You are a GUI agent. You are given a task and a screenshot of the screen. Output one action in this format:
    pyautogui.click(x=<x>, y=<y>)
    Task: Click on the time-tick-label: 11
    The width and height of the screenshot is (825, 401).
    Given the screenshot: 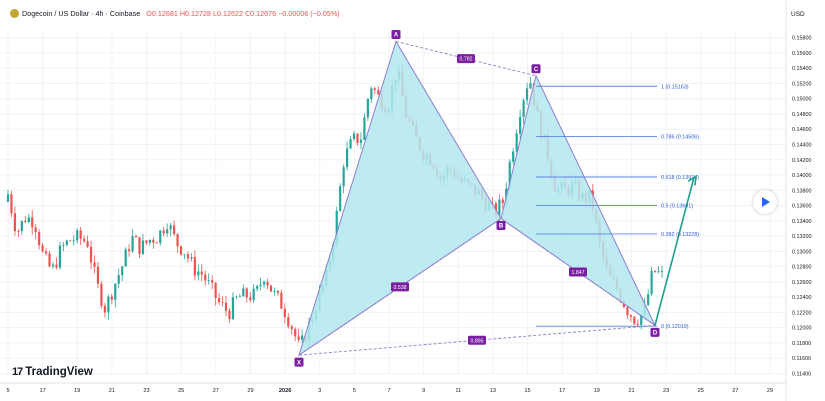 What is the action you would take?
    pyautogui.click(x=458, y=391)
    